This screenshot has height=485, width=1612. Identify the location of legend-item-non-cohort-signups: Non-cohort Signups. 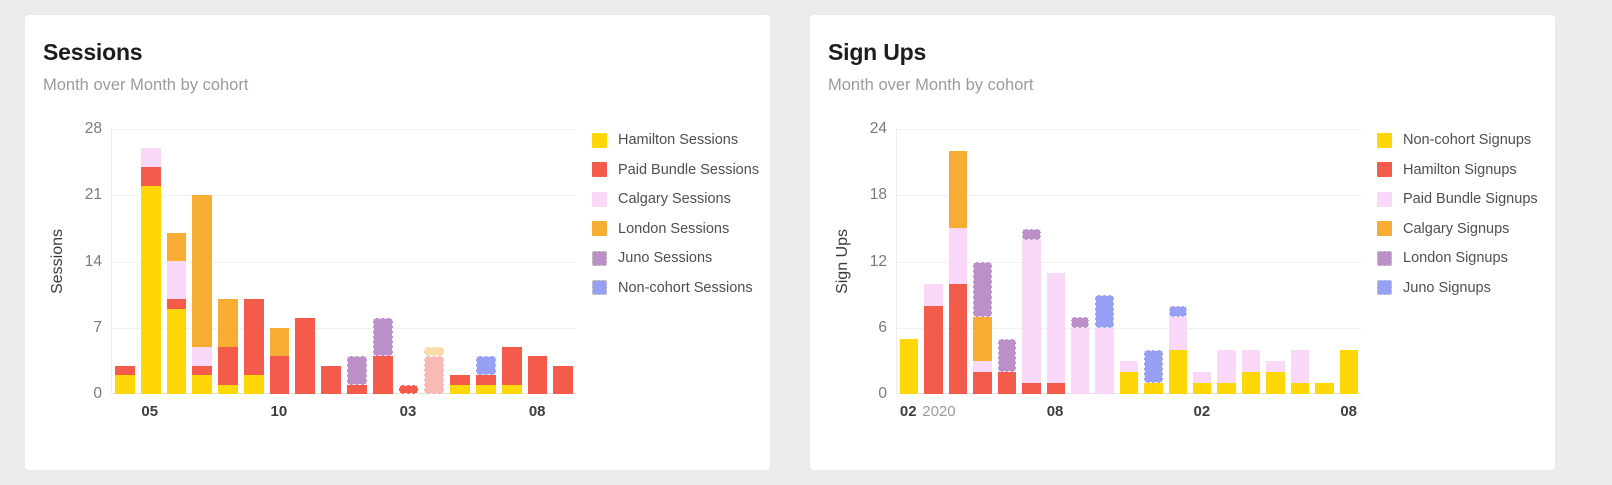
(1457, 140).